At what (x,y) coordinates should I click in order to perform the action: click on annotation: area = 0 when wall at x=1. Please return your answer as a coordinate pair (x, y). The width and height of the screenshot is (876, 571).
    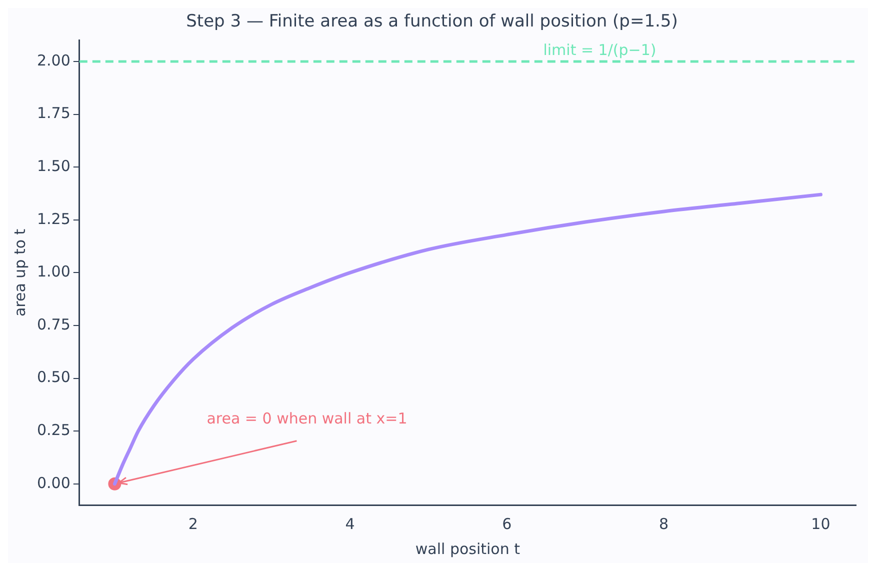
    Looking at the image, I should click on (307, 418).